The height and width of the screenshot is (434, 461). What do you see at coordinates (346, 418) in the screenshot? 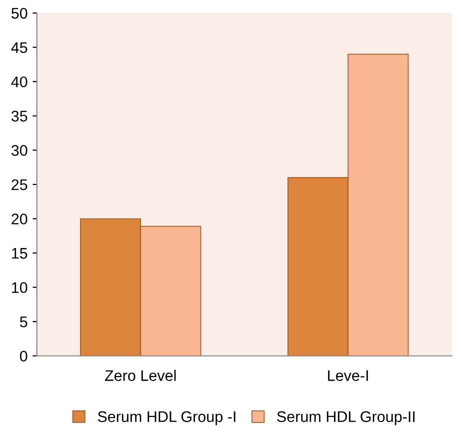
I see `legend-label: Serum HDL Group-II` at bounding box center [346, 418].